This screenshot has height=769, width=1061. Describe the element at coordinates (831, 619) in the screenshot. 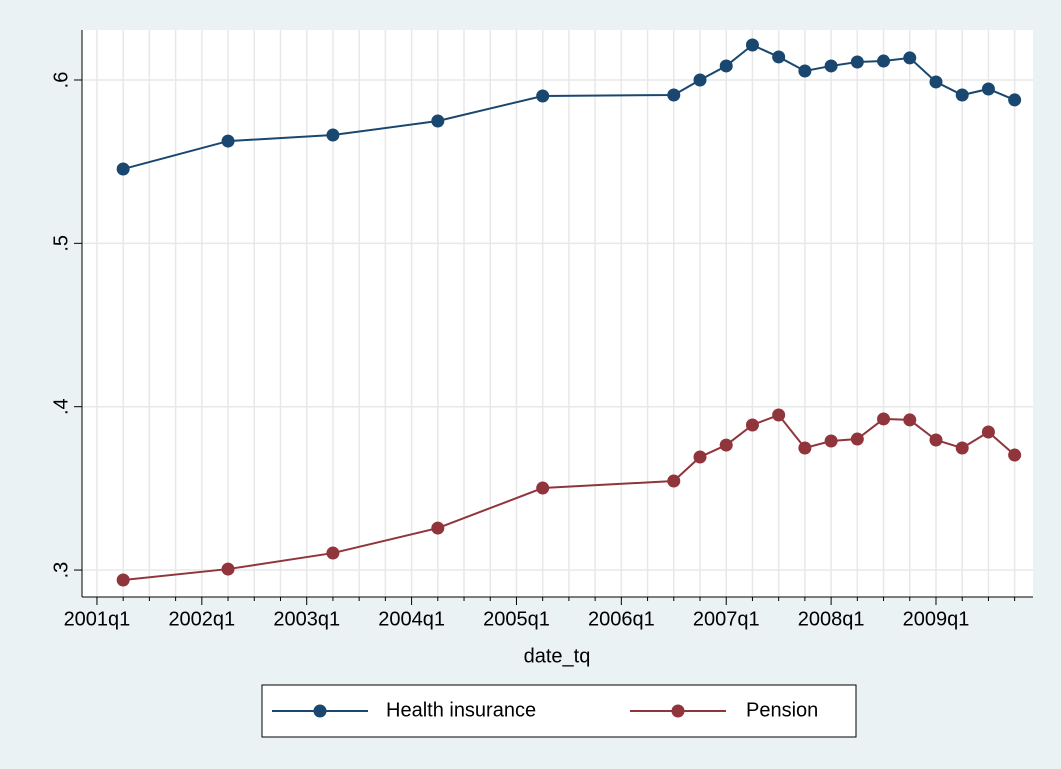

I see `x-tick-label: 2008q1` at that location.